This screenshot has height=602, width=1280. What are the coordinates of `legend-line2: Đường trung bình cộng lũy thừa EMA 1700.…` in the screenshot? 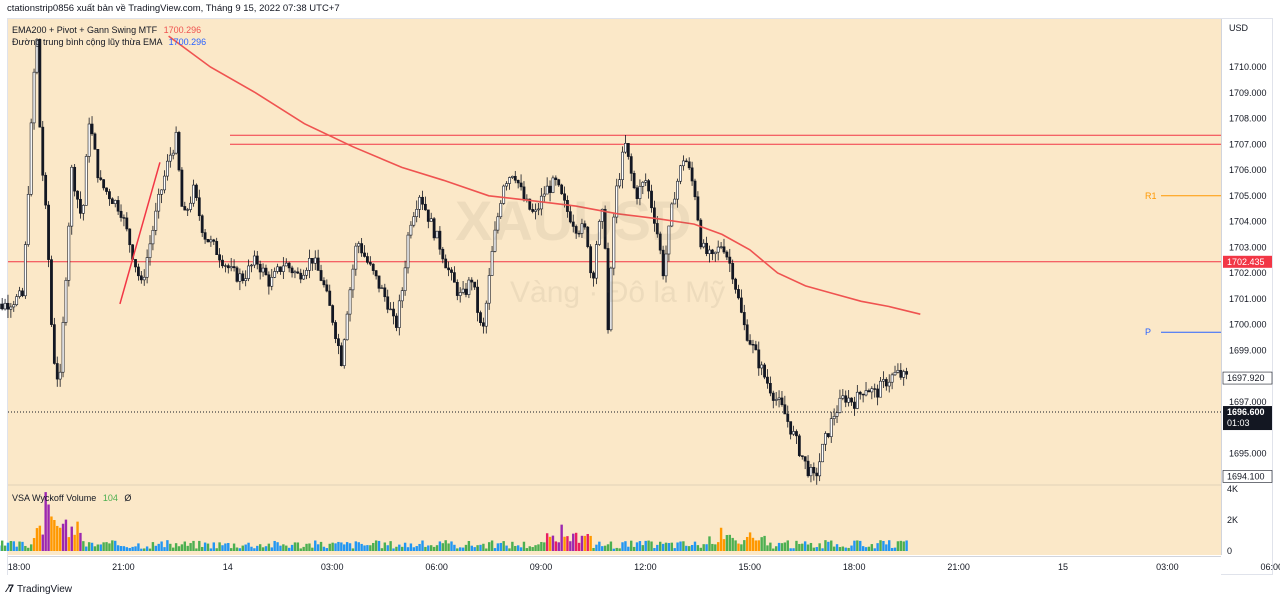 It's located at (109, 42).